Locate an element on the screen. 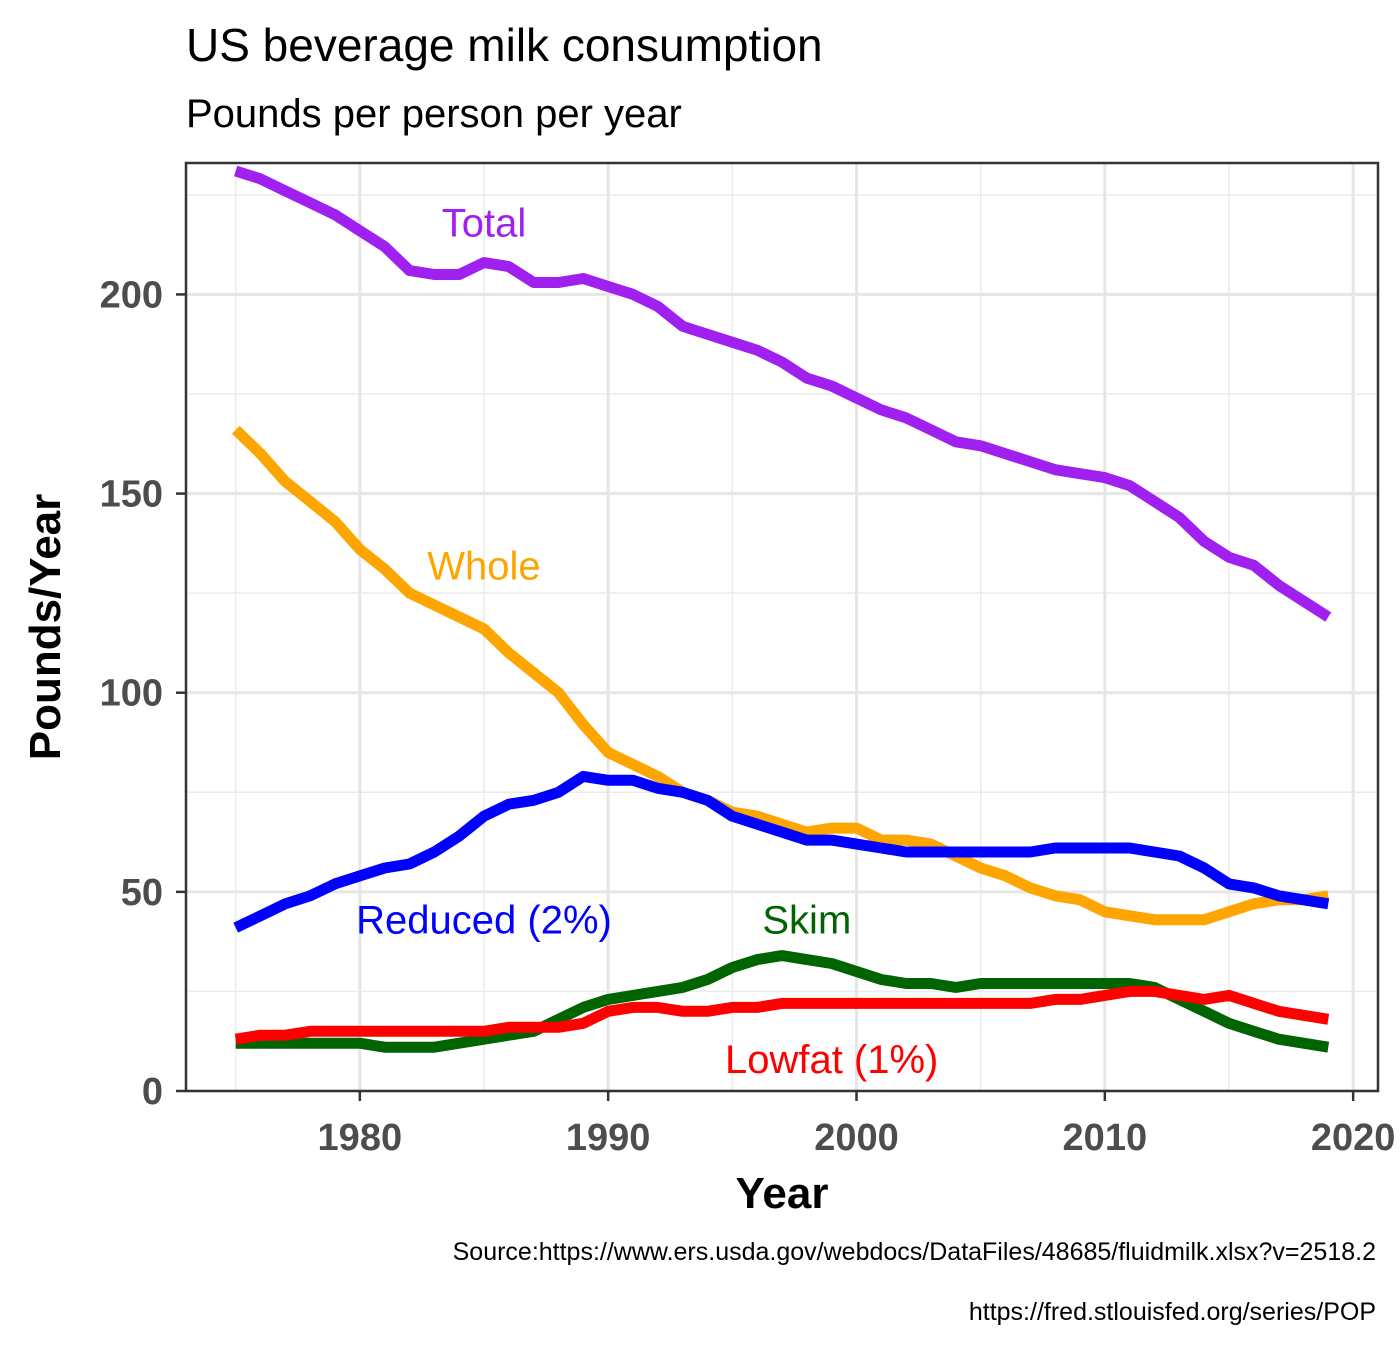  series-label-whole: Whole is located at coordinates (483, 566).